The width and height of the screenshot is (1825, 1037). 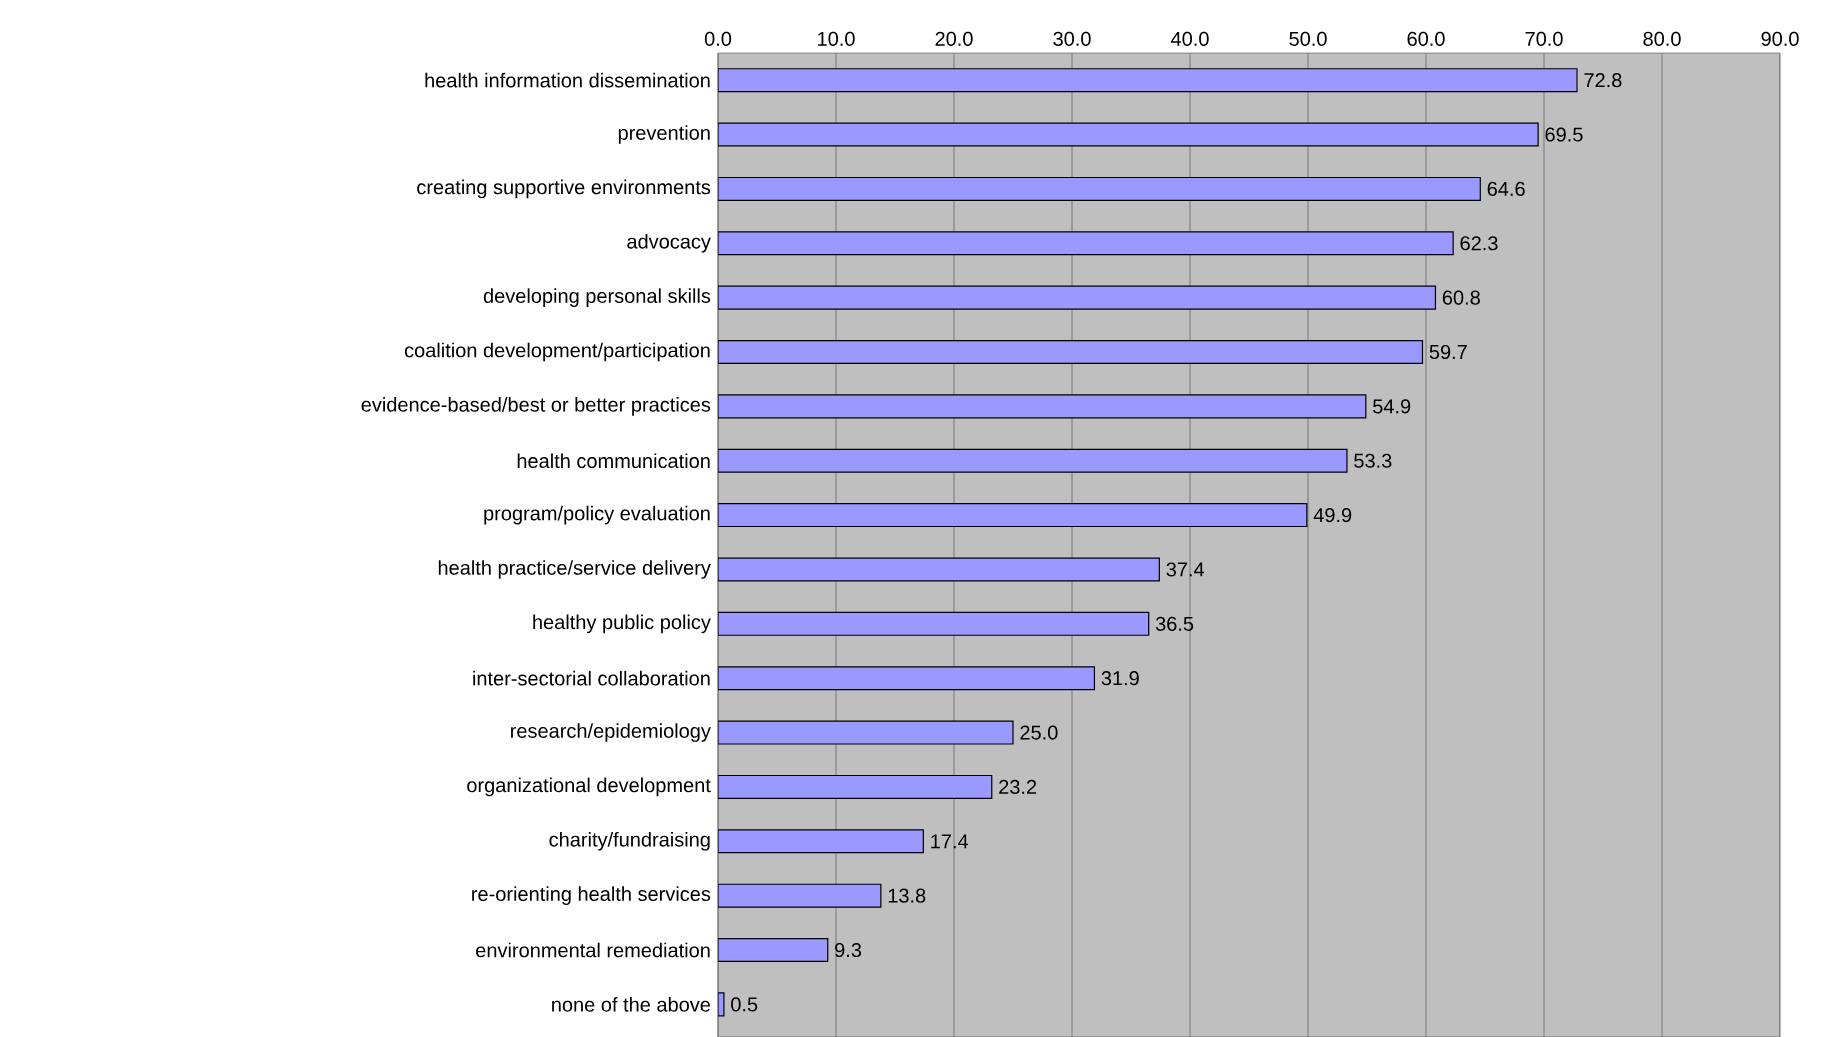 I want to click on y-tick-label: re-orienting health services, so click(x=591, y=895).